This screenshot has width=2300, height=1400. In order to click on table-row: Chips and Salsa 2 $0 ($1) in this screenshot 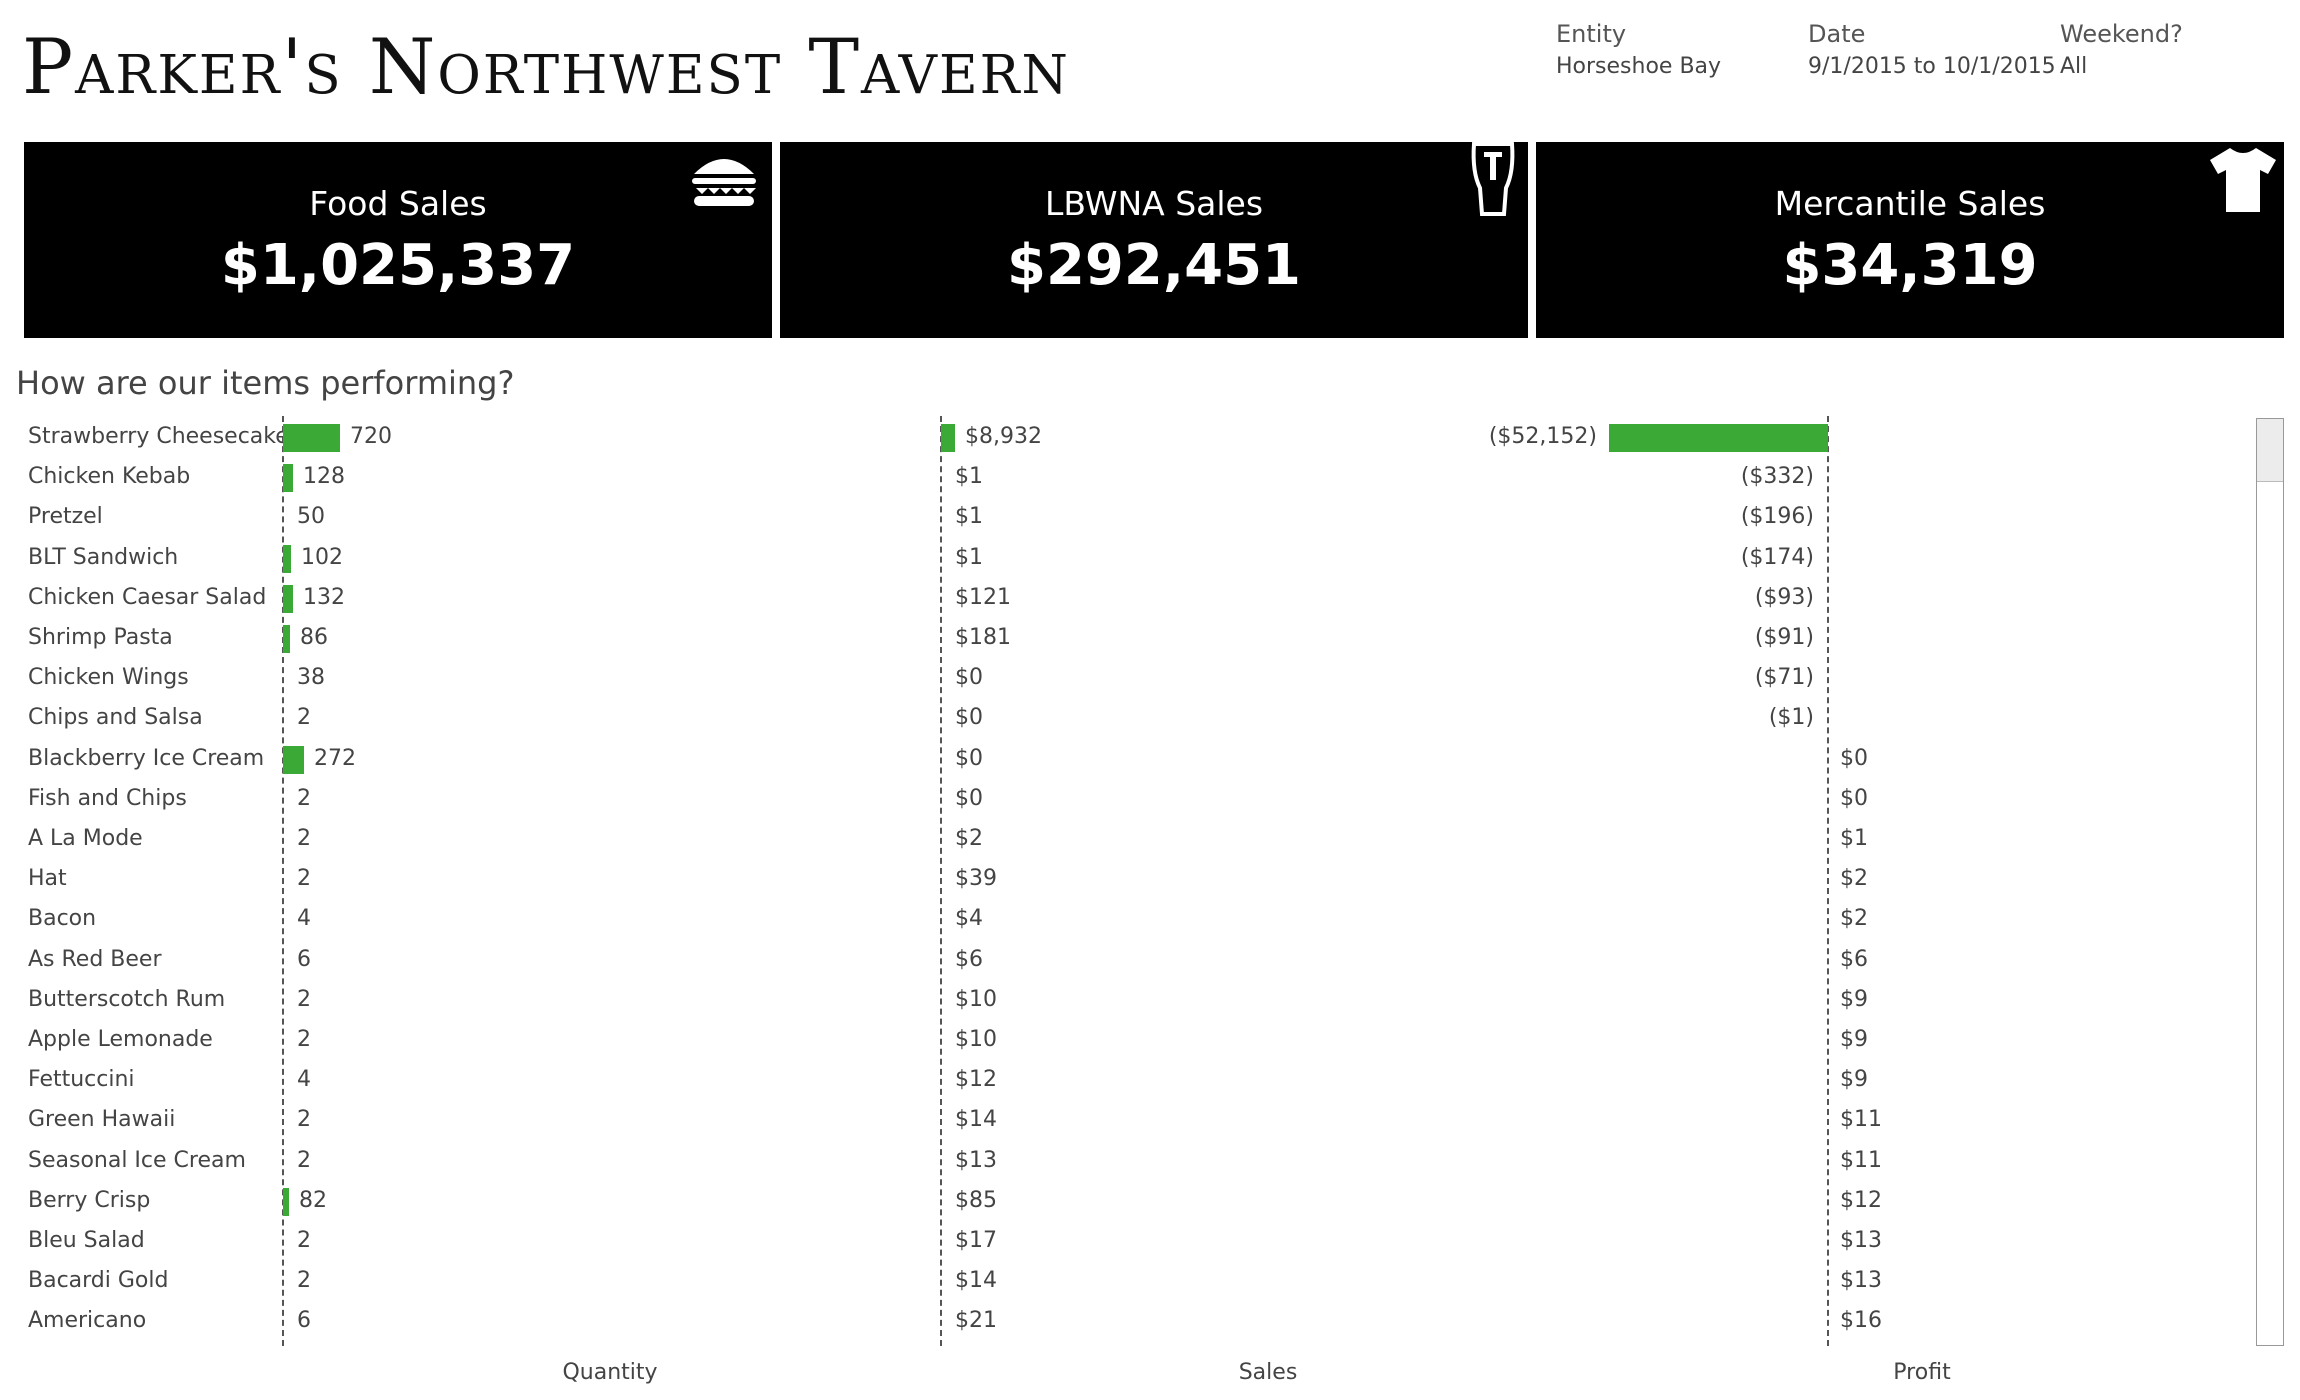, I will do `click(1120, 719)`.